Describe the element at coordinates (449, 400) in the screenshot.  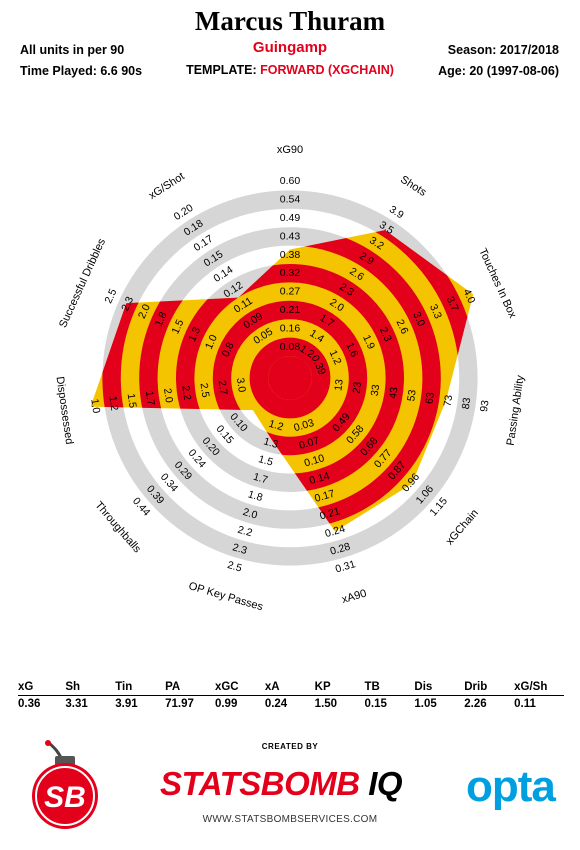
I see `tick-label: 73` at that location.